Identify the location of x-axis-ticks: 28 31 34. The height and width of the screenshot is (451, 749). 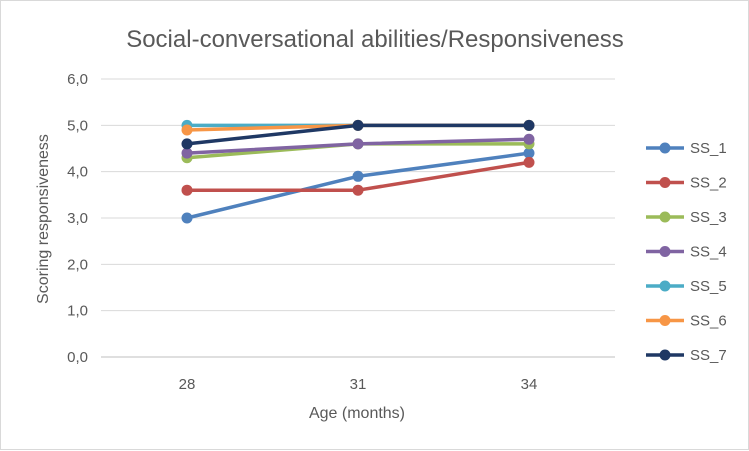
(358, 384).